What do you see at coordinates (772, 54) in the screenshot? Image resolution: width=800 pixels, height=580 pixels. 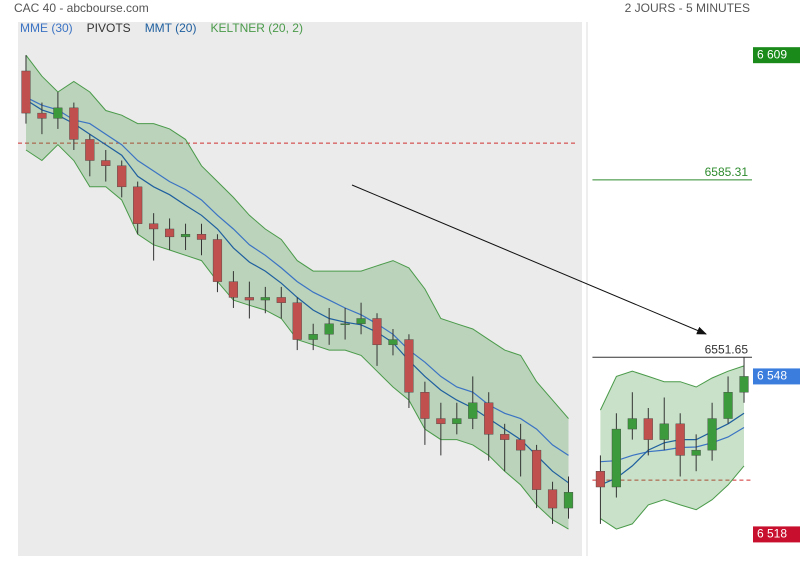 I see `price-tag-label: 6 609` at bounding box center [772, 54].